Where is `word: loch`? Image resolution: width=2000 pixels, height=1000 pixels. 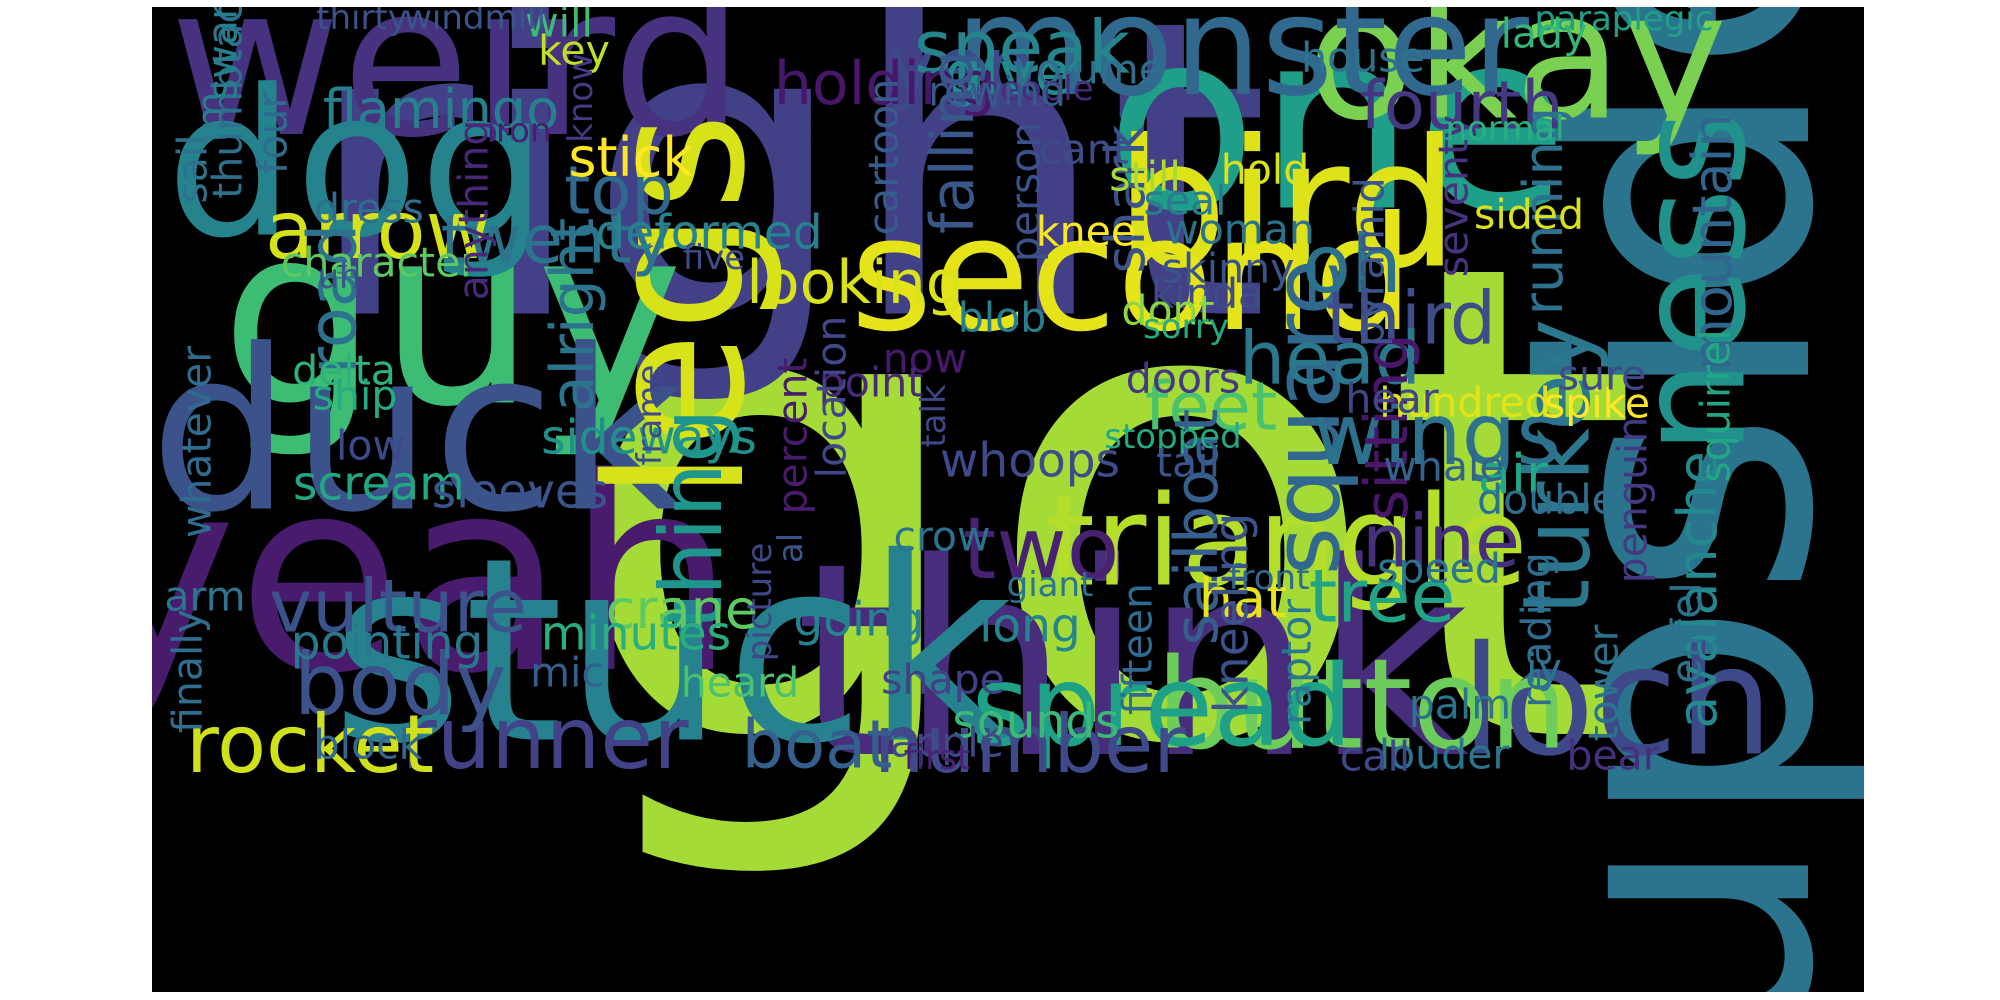 word: loch is located at coordinates (1617, 701).